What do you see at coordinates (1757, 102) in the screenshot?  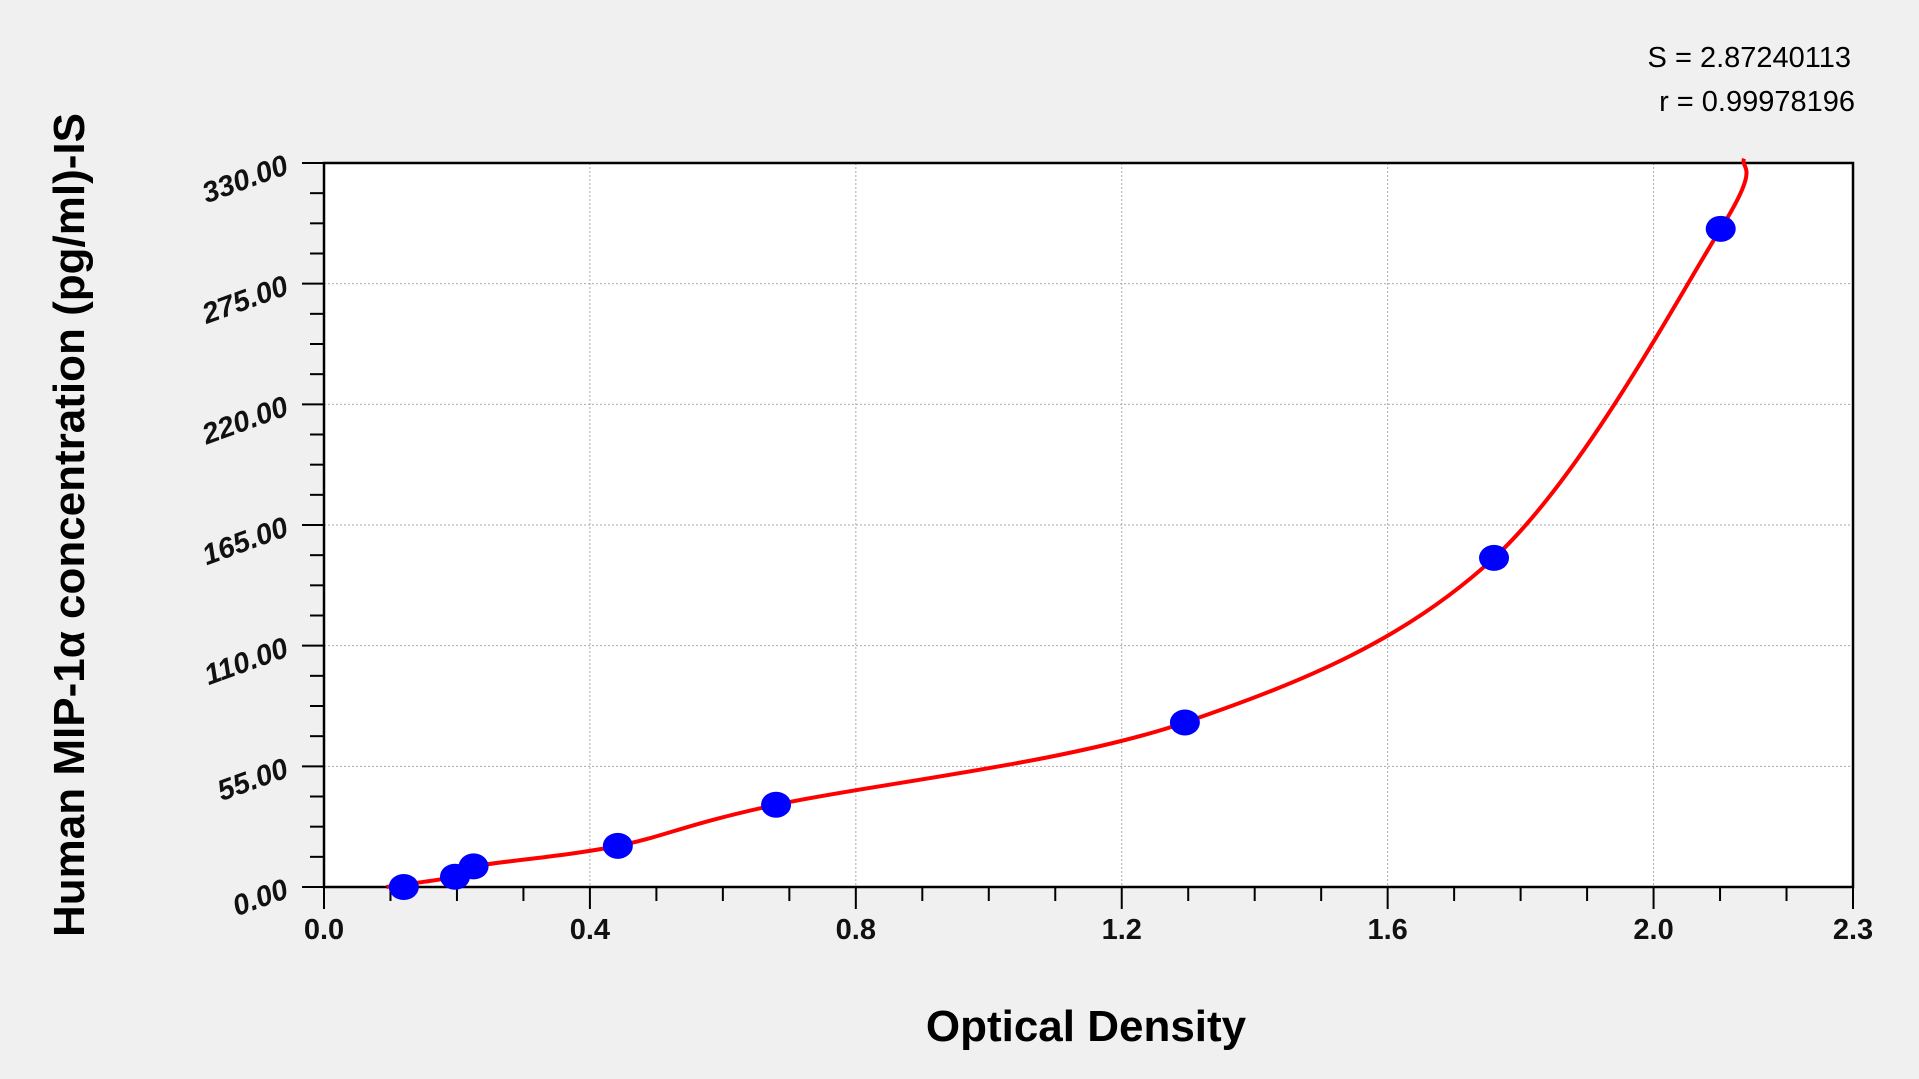 I see `r-statistic: r = 0.99978196` at bounding box center [1757, 102].